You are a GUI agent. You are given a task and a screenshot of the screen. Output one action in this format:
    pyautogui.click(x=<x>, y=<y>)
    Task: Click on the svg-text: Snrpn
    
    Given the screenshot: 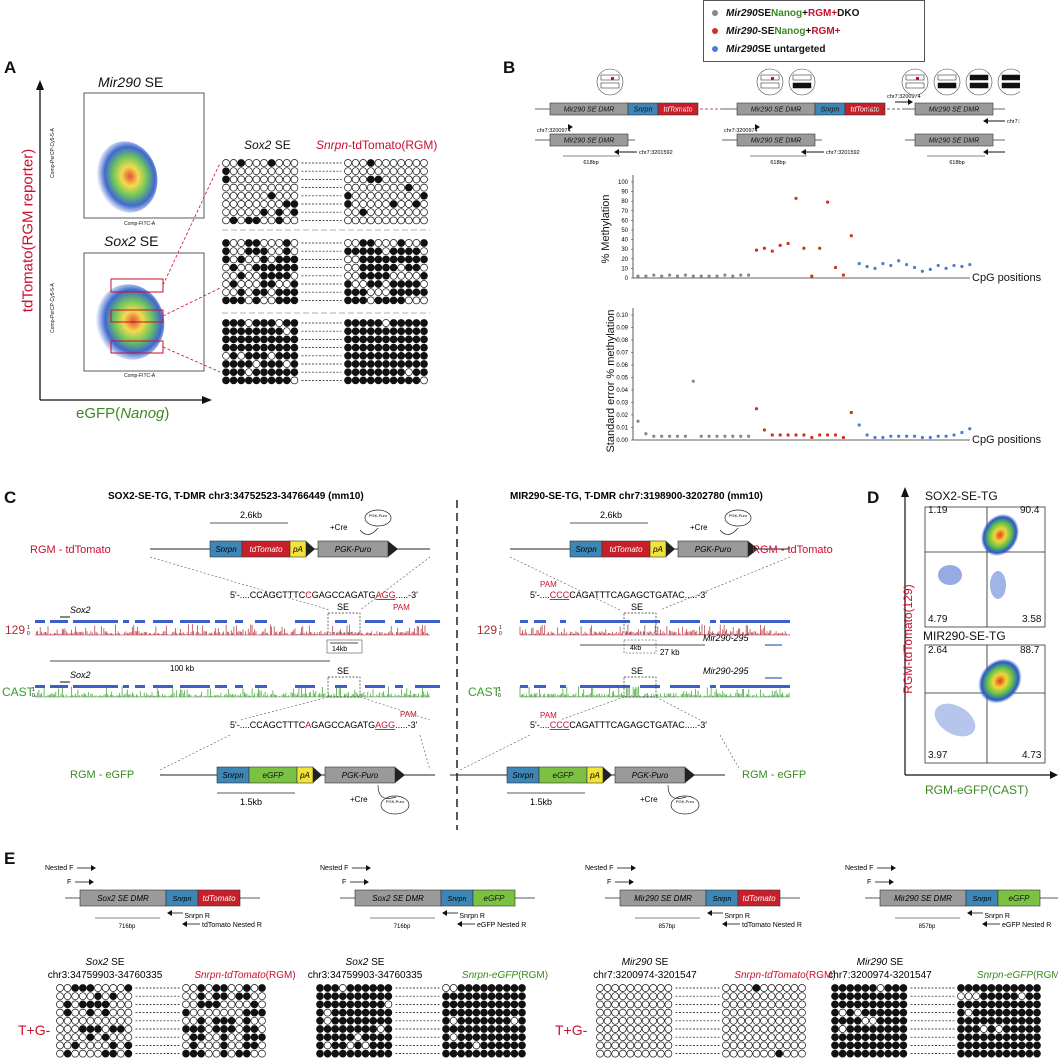 What is the action you would take?
    pyautogui.click(x=226, y=549)
    